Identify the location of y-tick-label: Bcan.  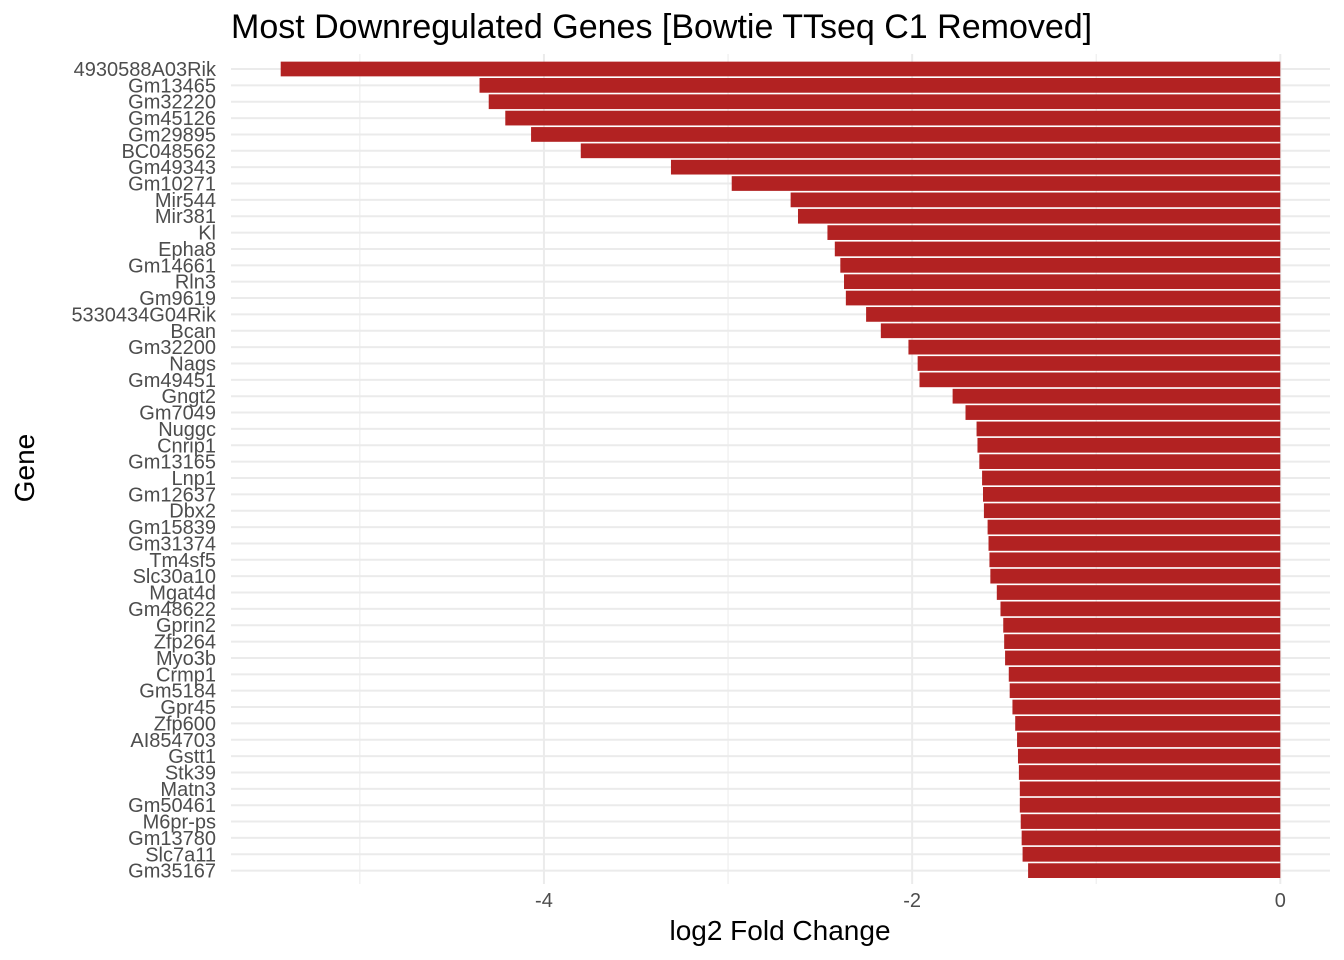
(193, 332).